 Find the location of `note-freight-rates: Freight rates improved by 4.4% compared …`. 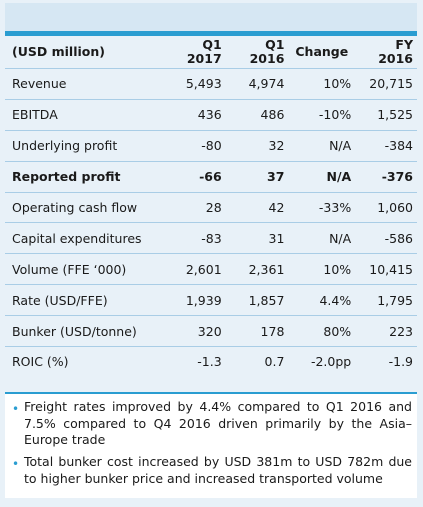

note-freight-rates: Freight rates improved by 4.4% compared … is located at coordinates (218, 423).